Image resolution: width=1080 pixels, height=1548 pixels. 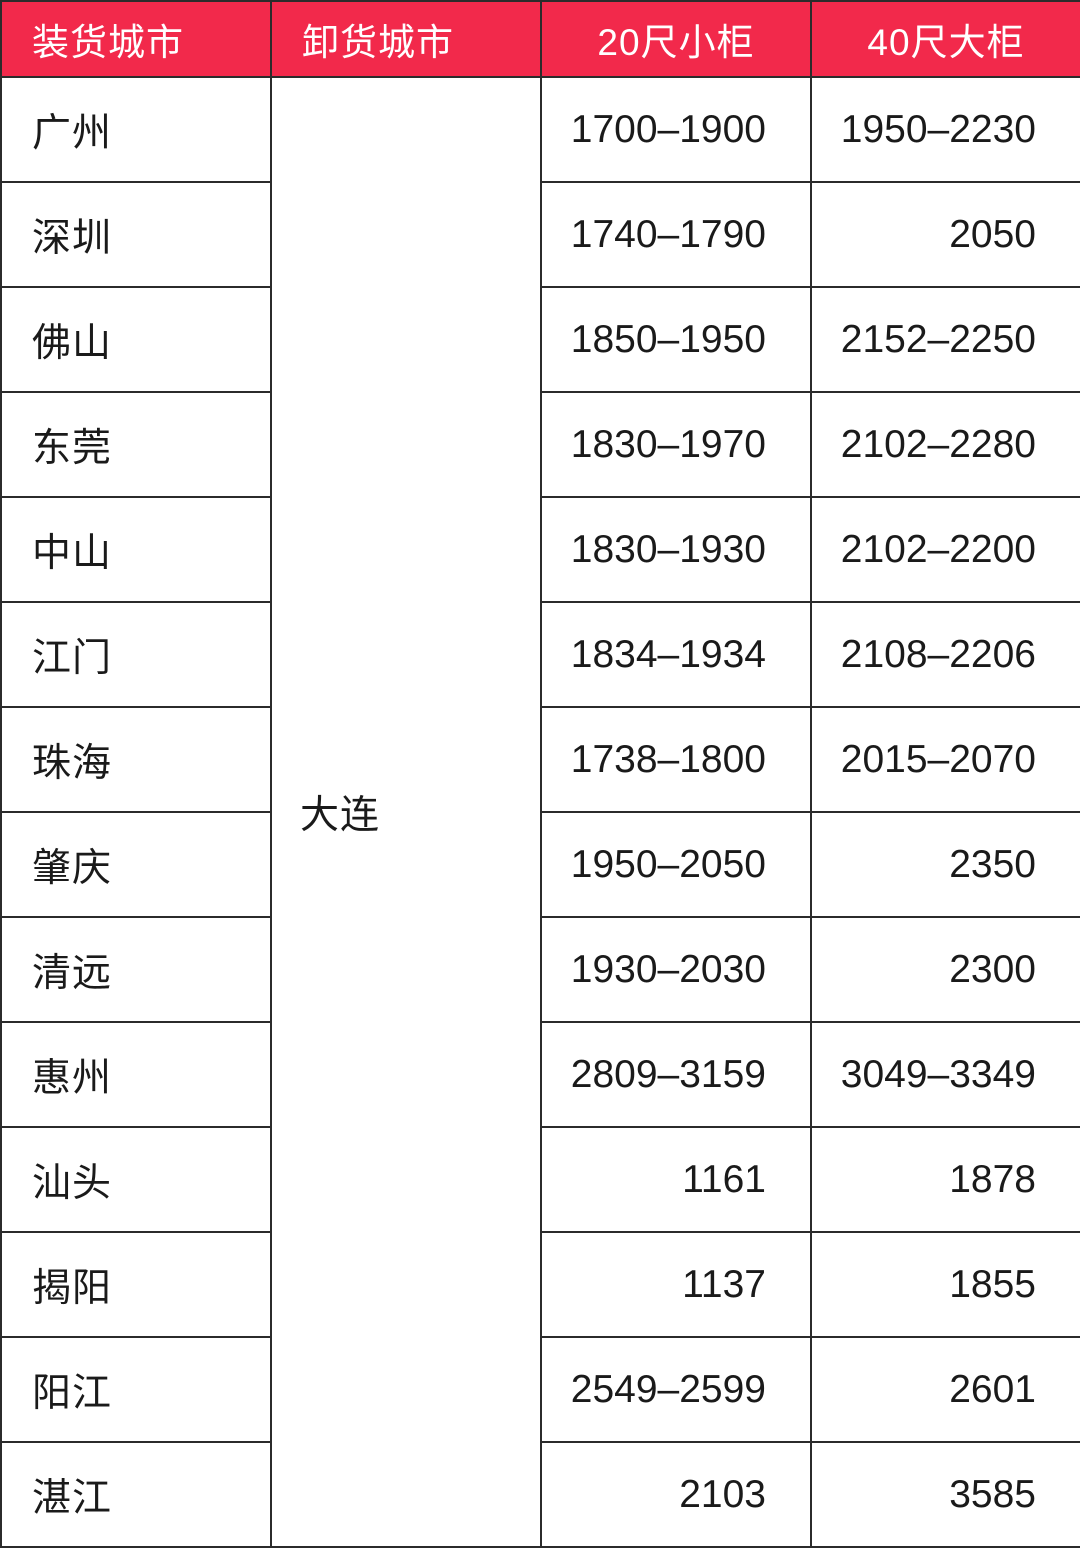 What do you see at coordinates (136, 129) in the screenshot?
I see `load-city-cell: 广州` at bounding box center [136, 129].